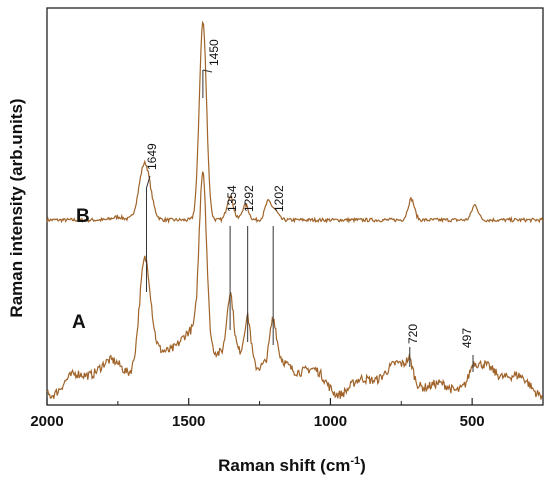 The height and width of the screenshot is (486, 550). I want to click on x-axis-title: Raman shift (cm-1), so click(292, 465).